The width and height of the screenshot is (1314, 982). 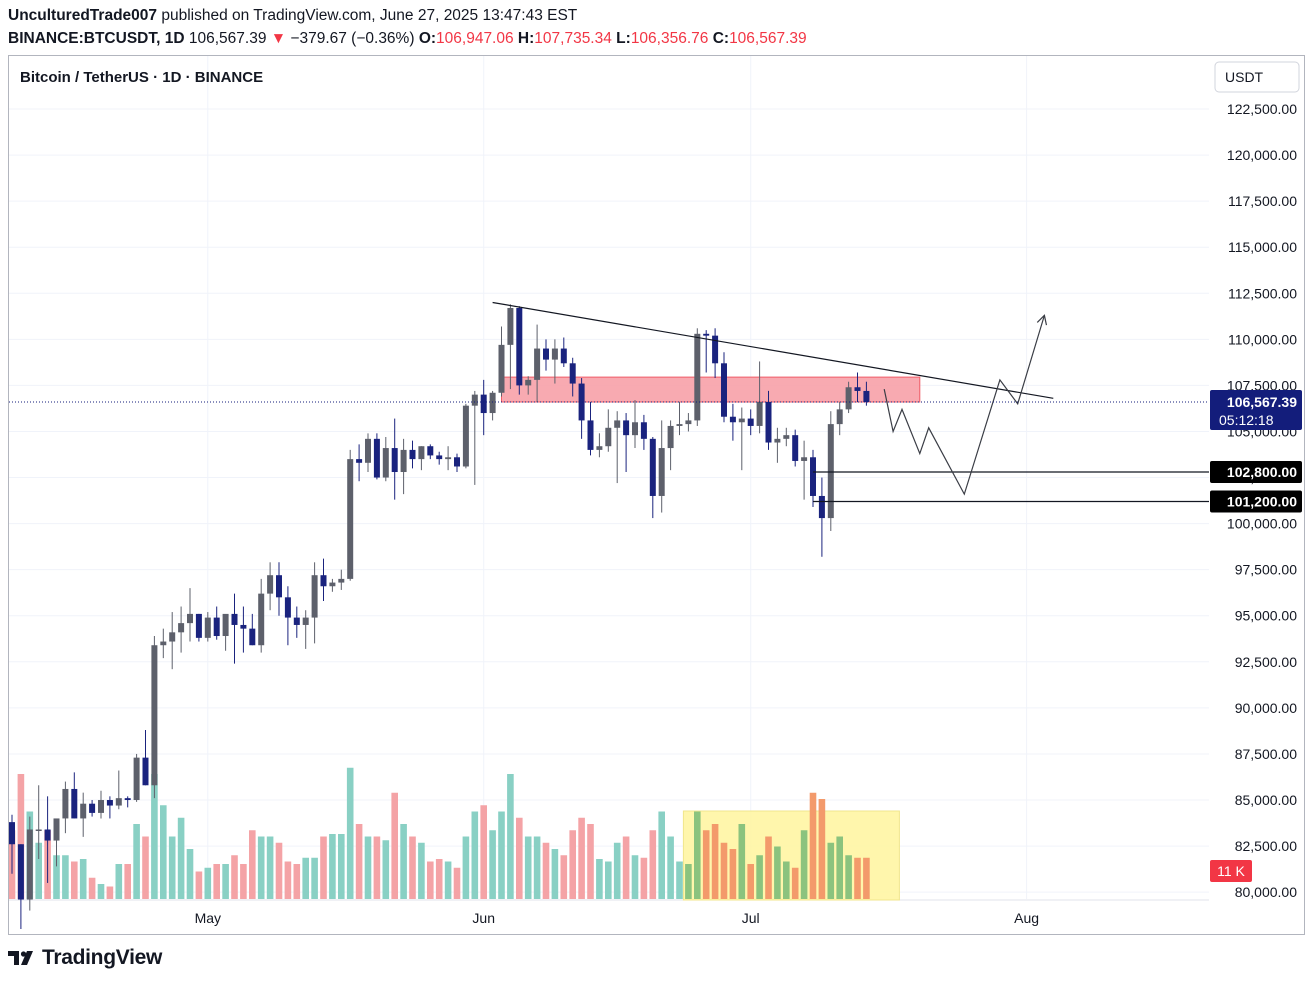 I want to click on level-label-text: 101,200.00, so click(x=1262, y=501).